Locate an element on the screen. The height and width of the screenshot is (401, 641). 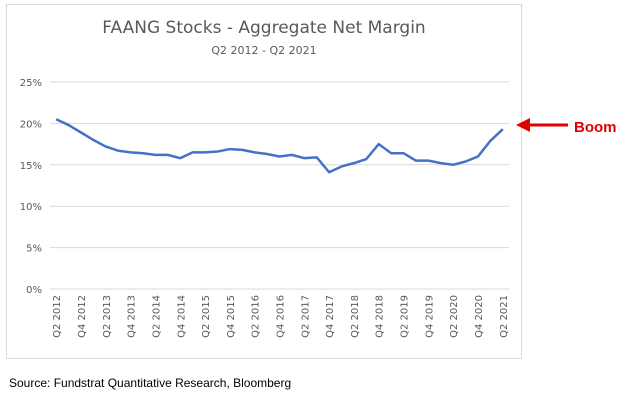
x-tick-label: Q4 2017 is located at coordinates (330, 316).